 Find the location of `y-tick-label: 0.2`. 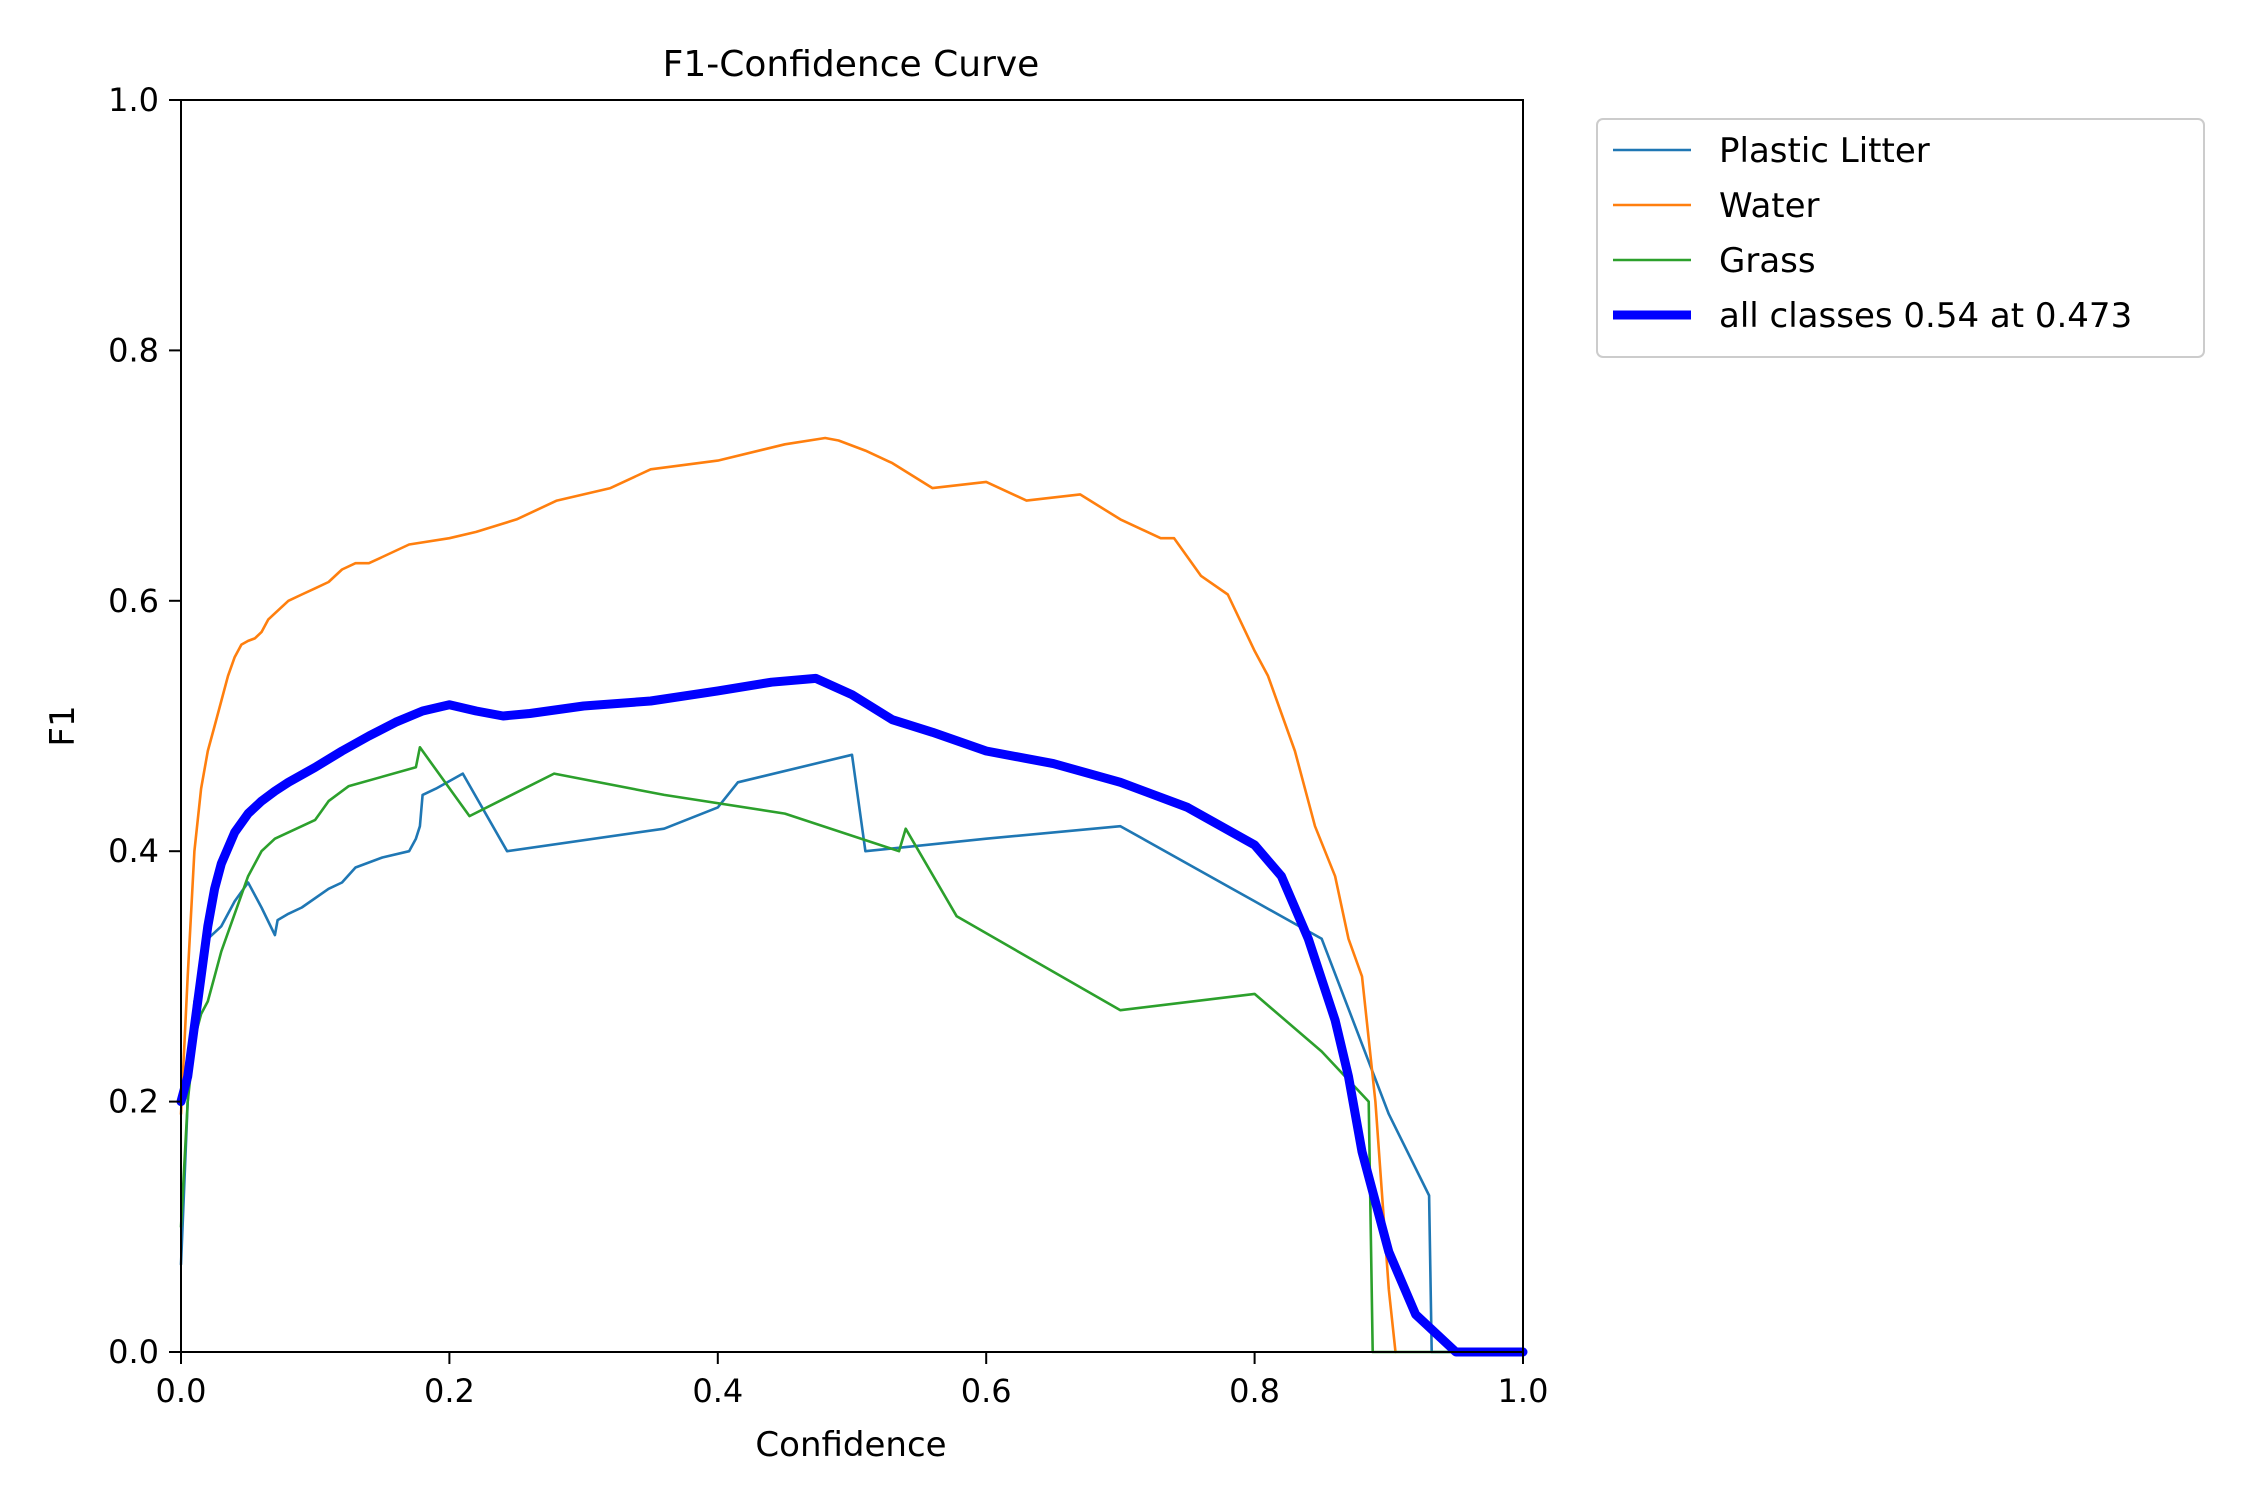

y-tick-label: 0.2 is located at coordinates (133, 1102).